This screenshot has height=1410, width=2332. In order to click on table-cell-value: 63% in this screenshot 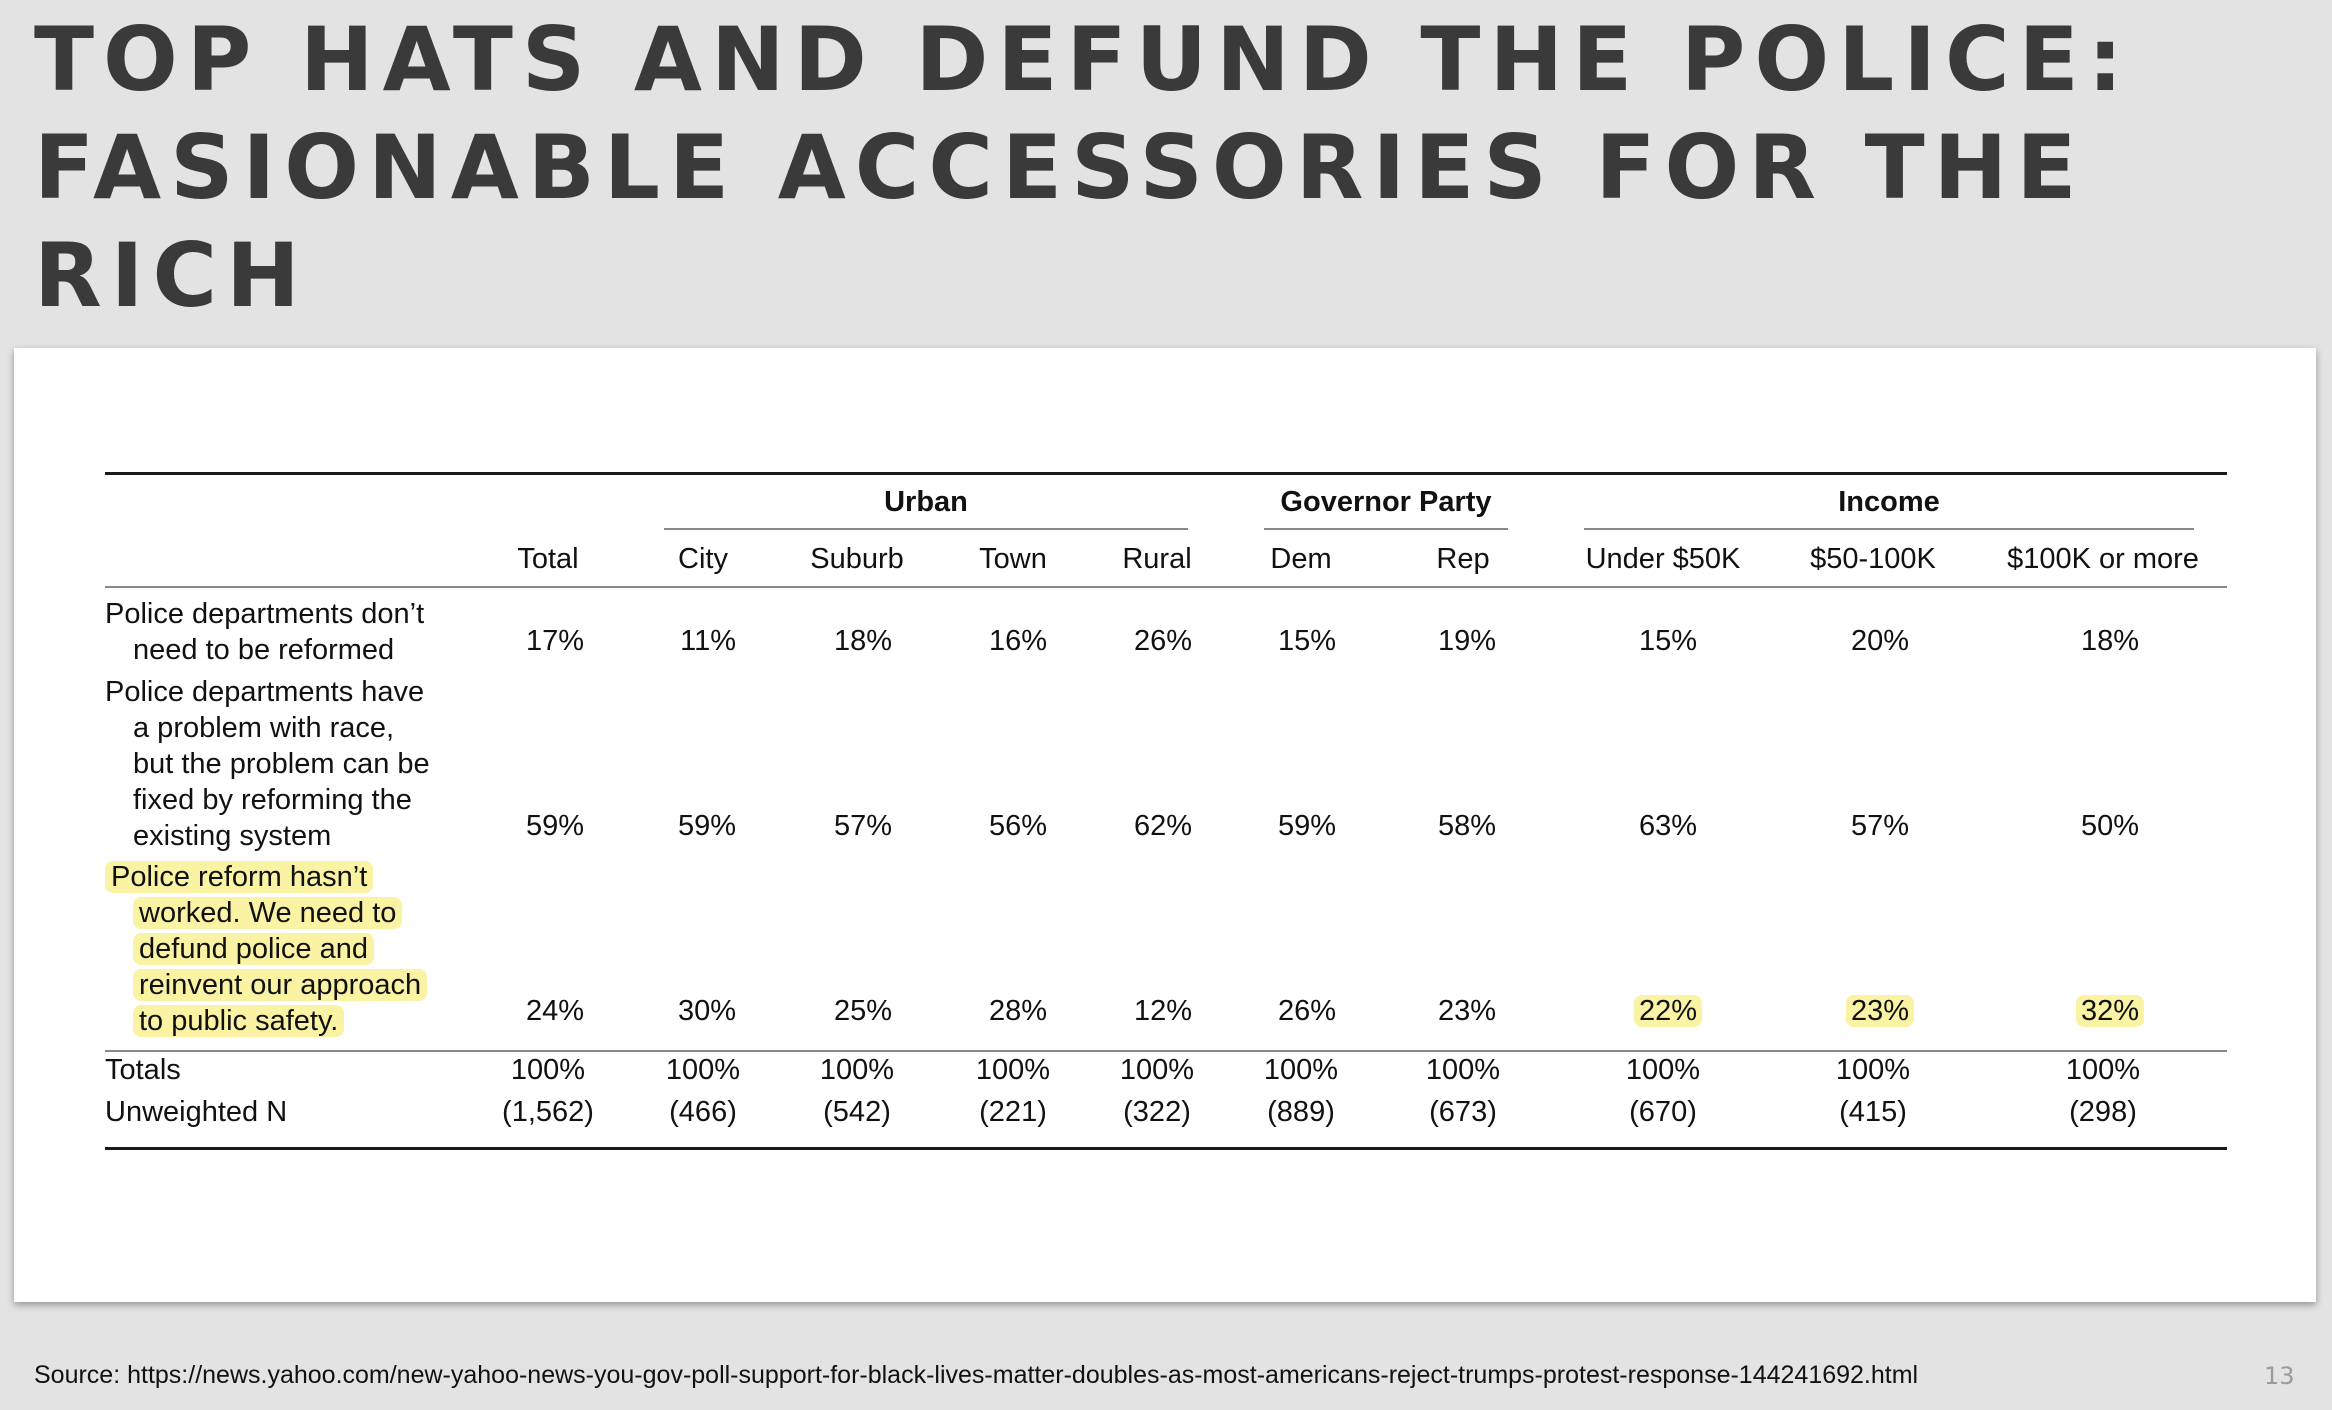, I will do `click(1667, 826)`.